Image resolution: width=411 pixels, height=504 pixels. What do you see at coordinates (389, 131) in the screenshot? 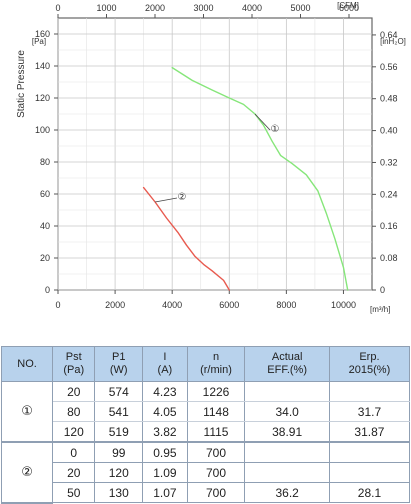
I see `right-tick-label: 0.40` at bounding box center [389, 131].